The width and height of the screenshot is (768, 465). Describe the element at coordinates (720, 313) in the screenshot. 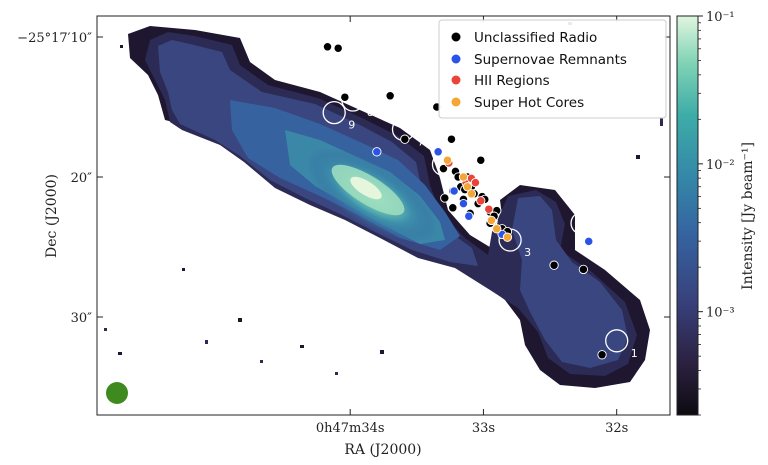

I see `colorbar-tick-label: 10⁻³` at that location.